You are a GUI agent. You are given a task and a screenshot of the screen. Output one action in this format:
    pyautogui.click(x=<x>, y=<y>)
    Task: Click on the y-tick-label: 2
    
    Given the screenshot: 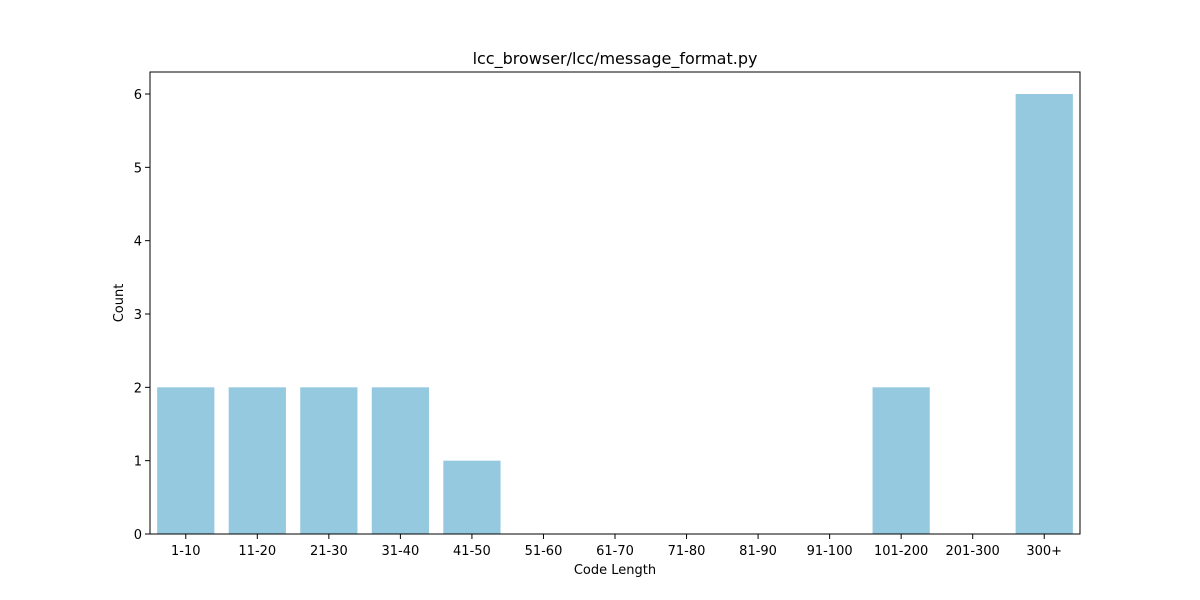 What is the action you would take?
    pyautogui.click(x=138, y=388)
    